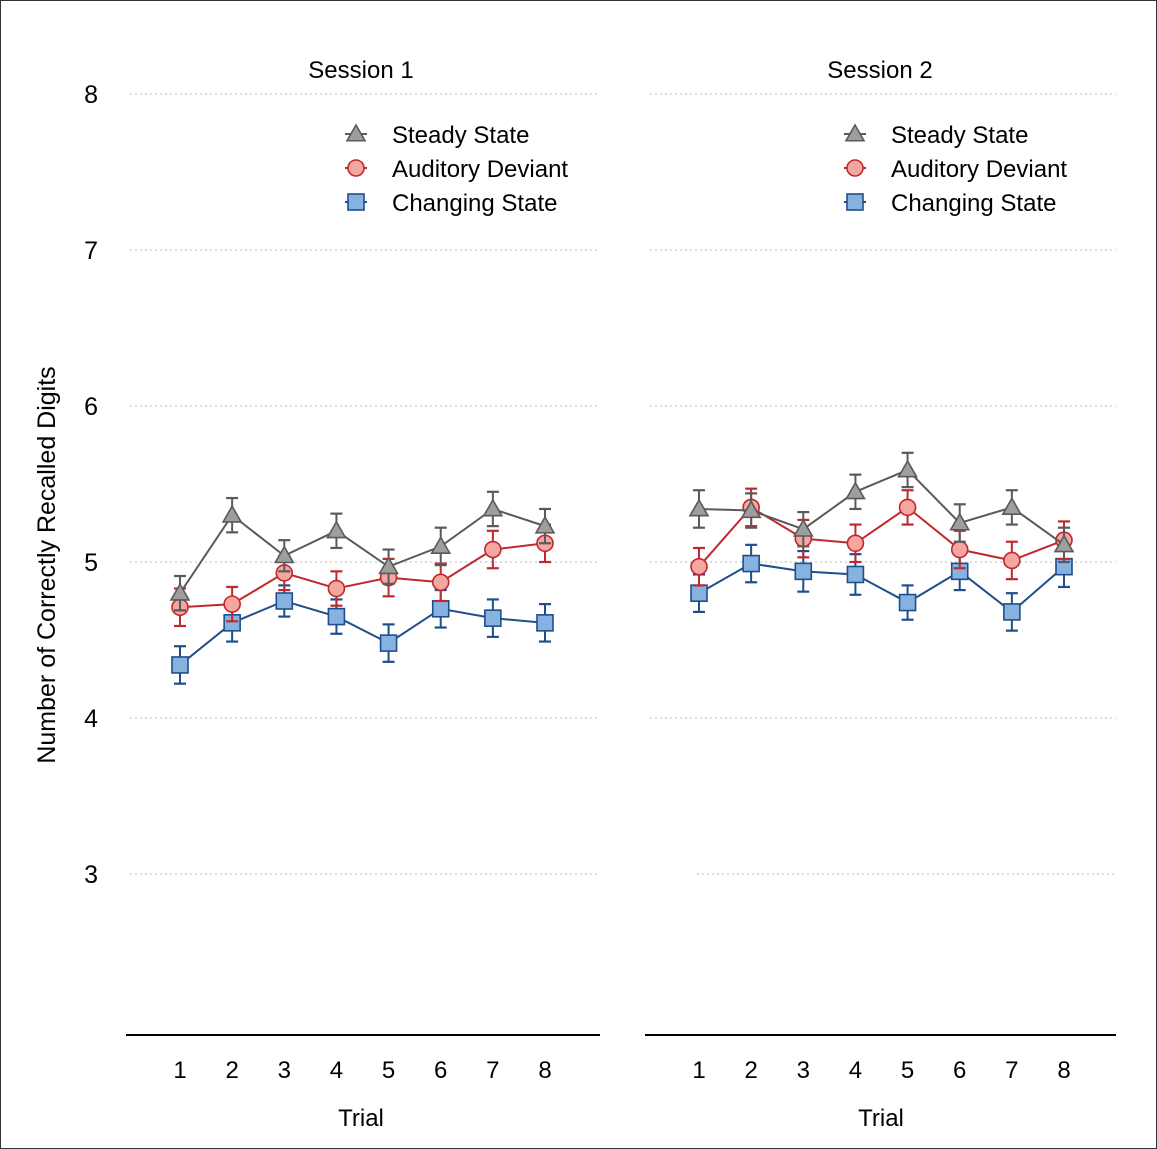 The width and height of the screenshot is (1157, 1149). What do you see at coordinates (91, 875) in the screenshot?
I see `y-tick-label: 3` at bounding box center [91, 875].